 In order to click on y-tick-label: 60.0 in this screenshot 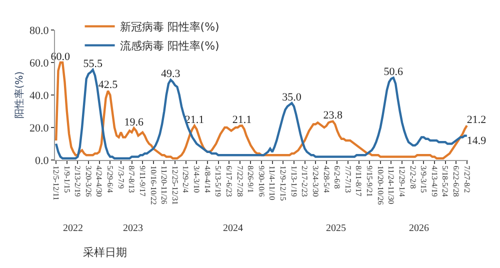, I will do `click(40, 63)`.